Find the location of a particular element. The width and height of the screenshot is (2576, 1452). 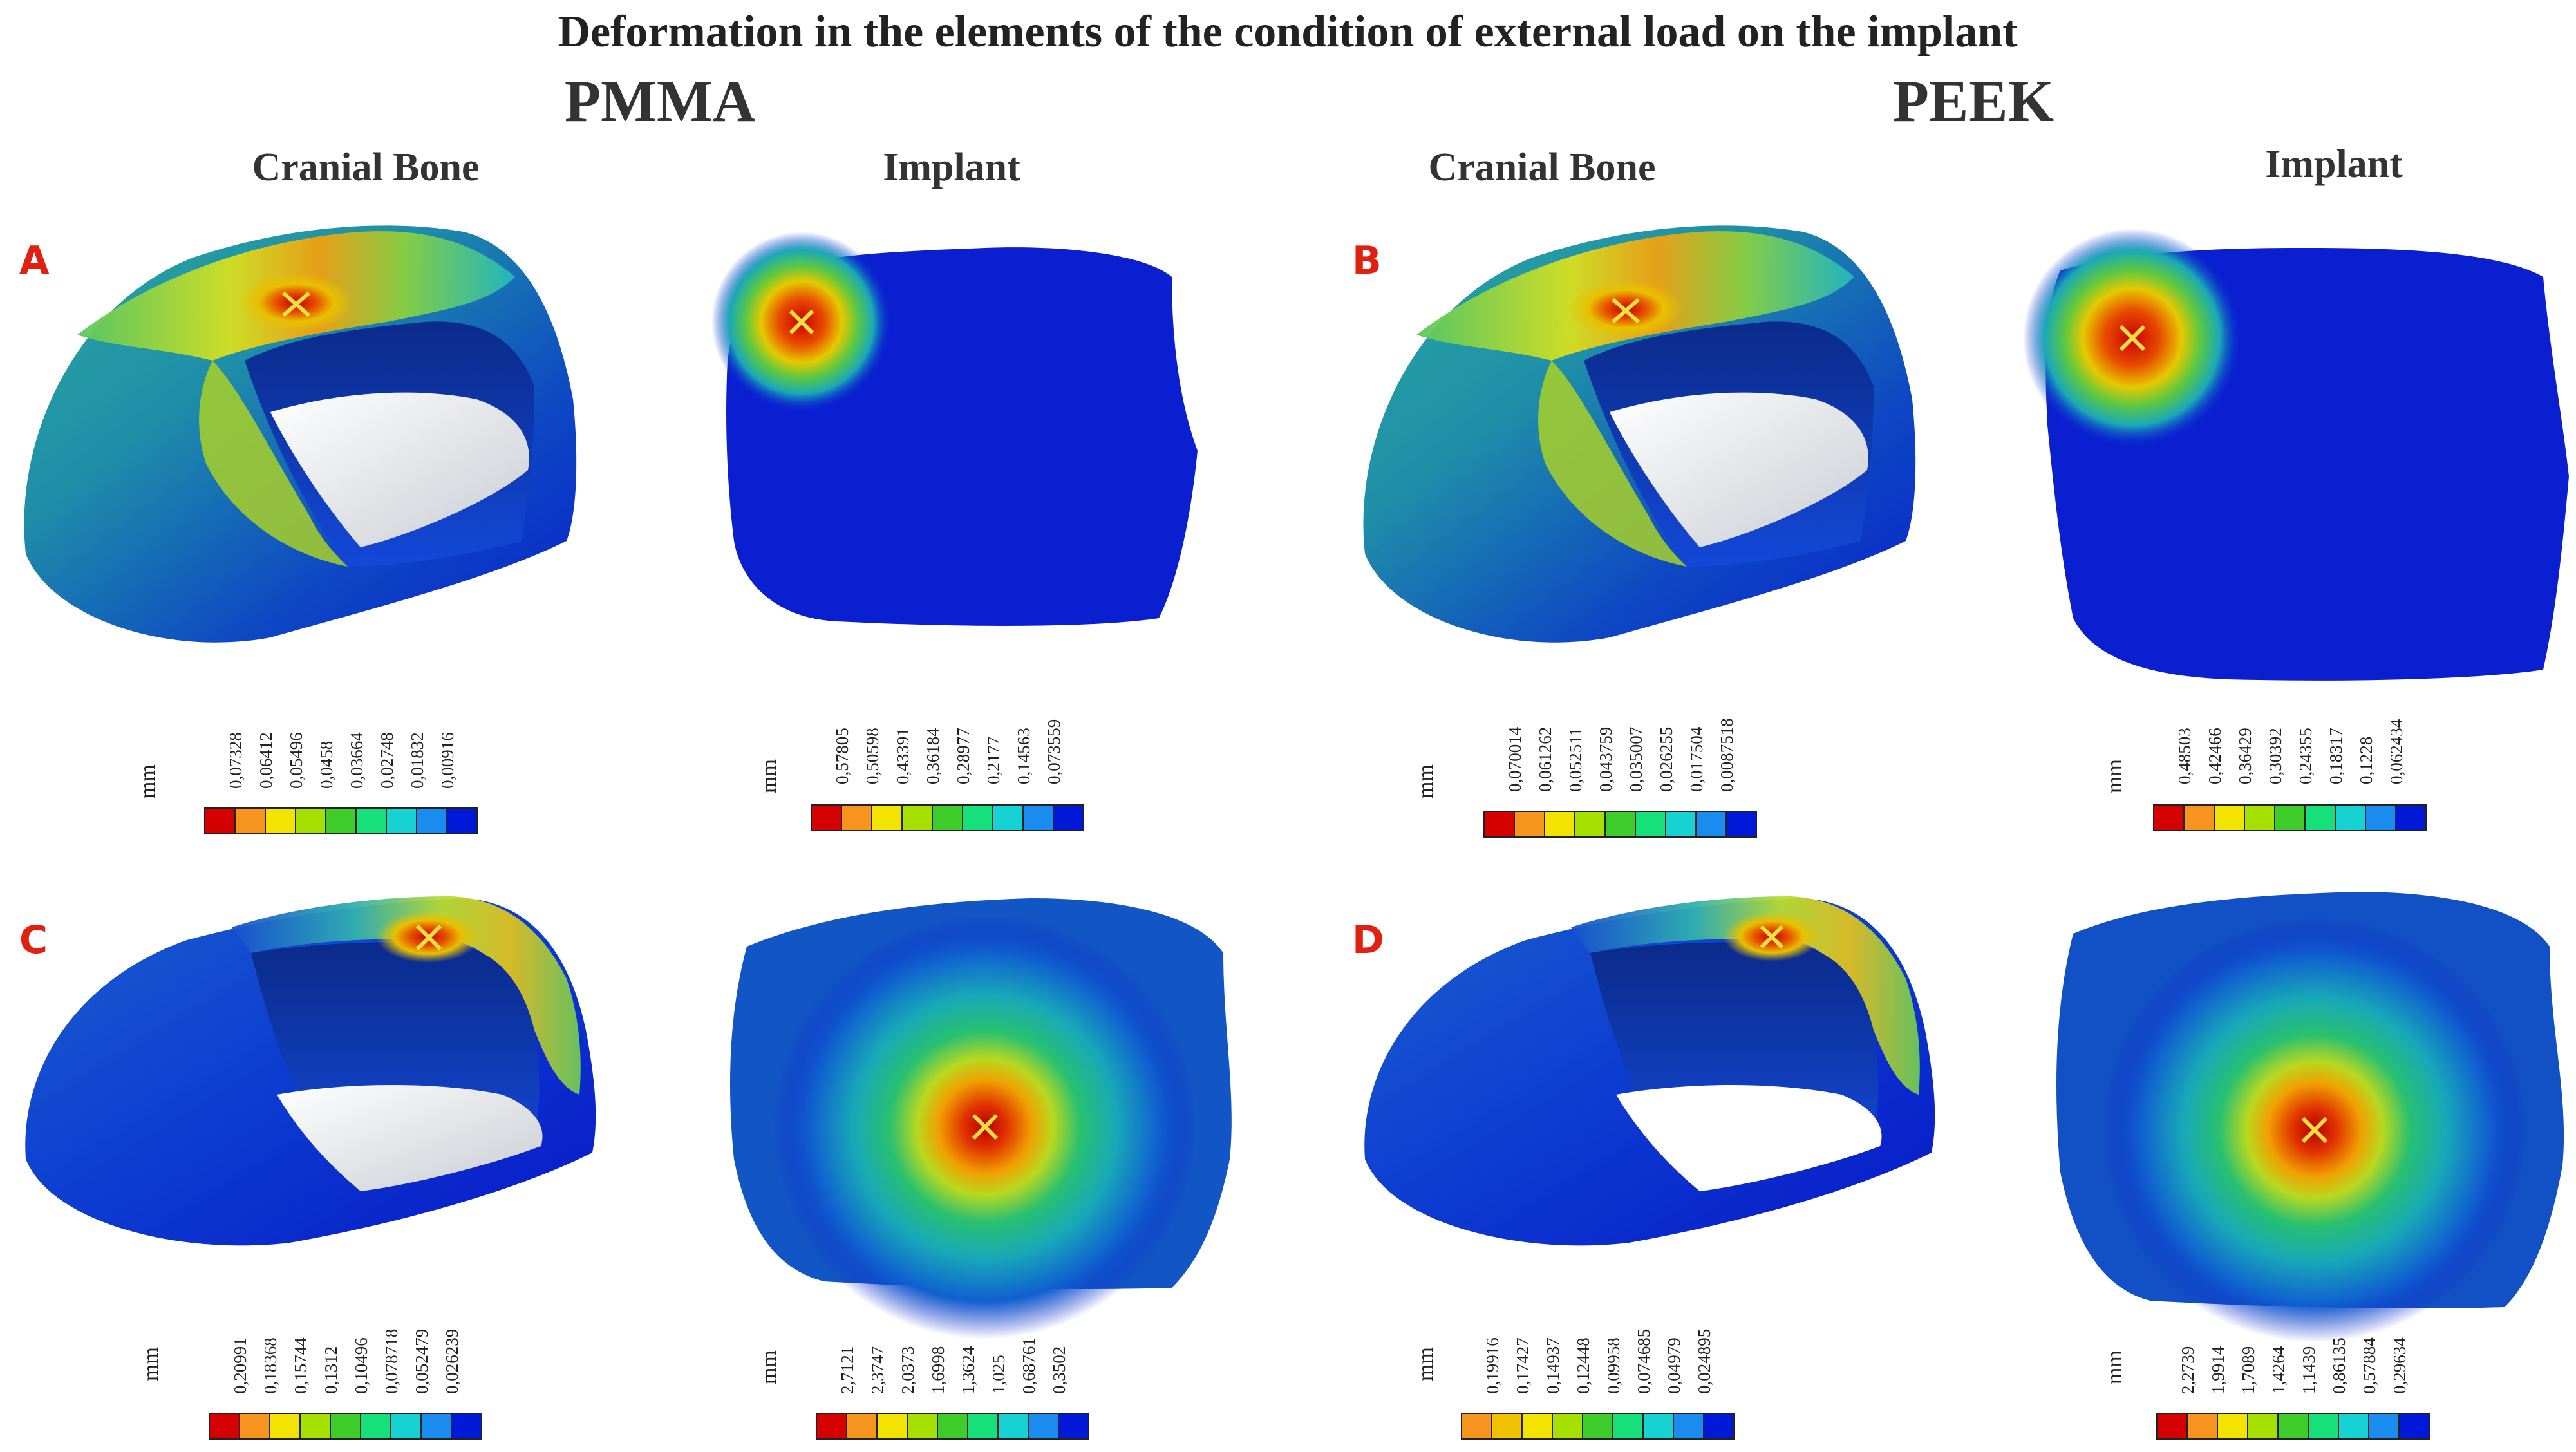

cranial-bone-model-d is located at coordinates (1649, 1071).